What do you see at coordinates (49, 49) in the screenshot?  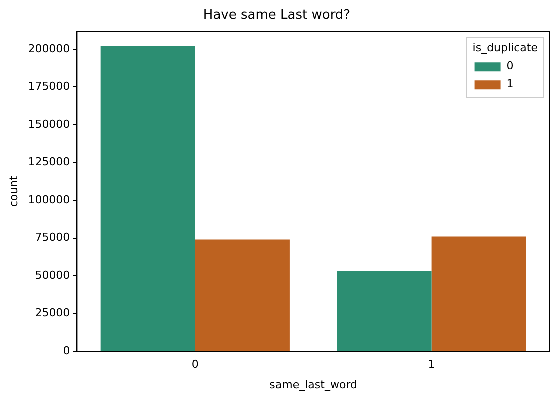 I see `y-tick-label: 200000` at bounding box center [49, 49].